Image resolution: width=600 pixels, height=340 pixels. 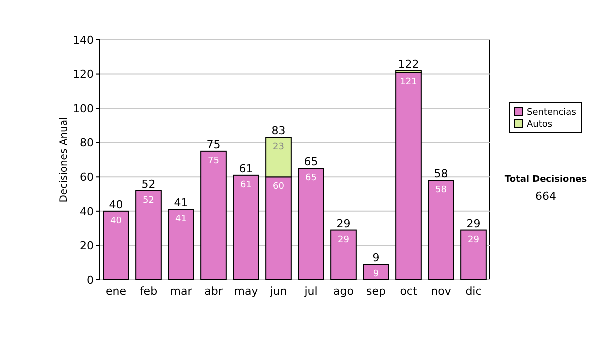 I want to click on data-label: 9, so click(x=376, y=275).